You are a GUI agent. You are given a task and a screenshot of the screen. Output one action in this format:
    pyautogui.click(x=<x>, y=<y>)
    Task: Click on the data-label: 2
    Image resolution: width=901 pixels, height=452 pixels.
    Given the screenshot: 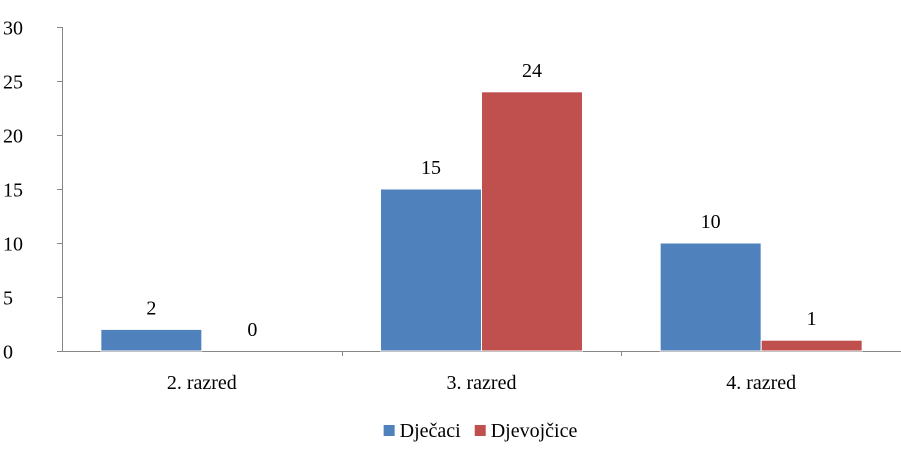 What is the action you would take?
    pyautogui.click(x=151, y=308)
    